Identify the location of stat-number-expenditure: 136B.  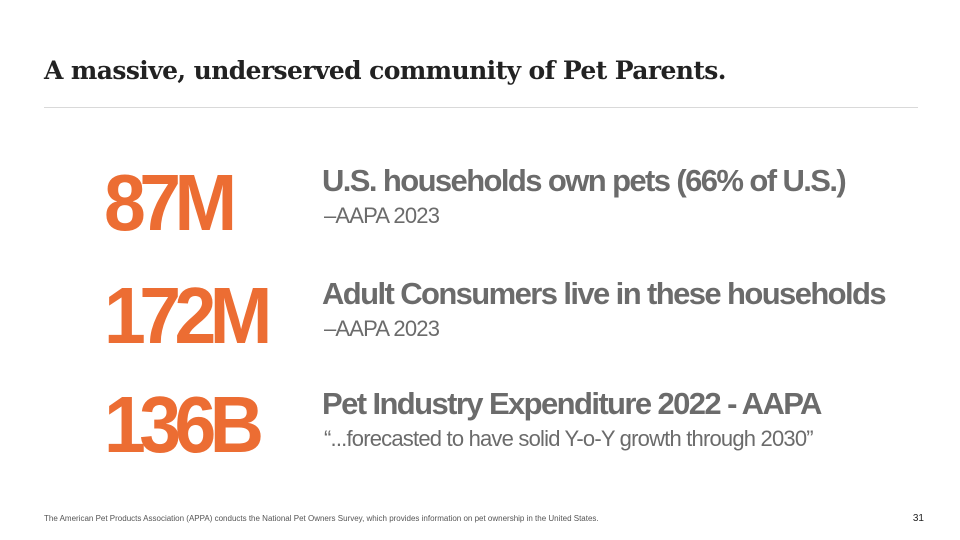
(184, 424).